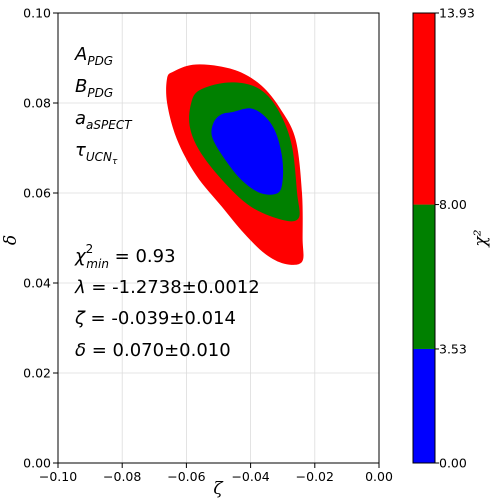  I want to click on x-axis-label: ζ, so click(218, 489).